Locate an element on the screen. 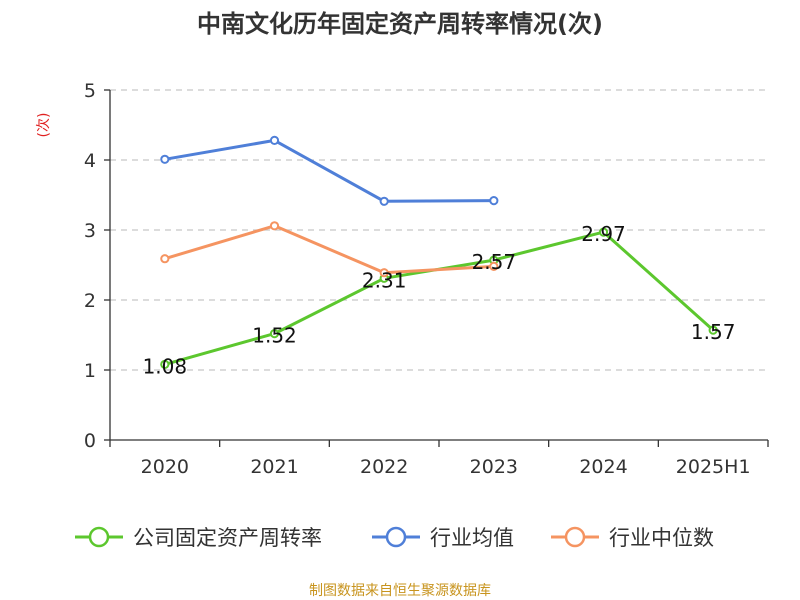 The height and width of the screenshot is (600, 800). y-tick-label: 4 is located at coordinates (90, 161).